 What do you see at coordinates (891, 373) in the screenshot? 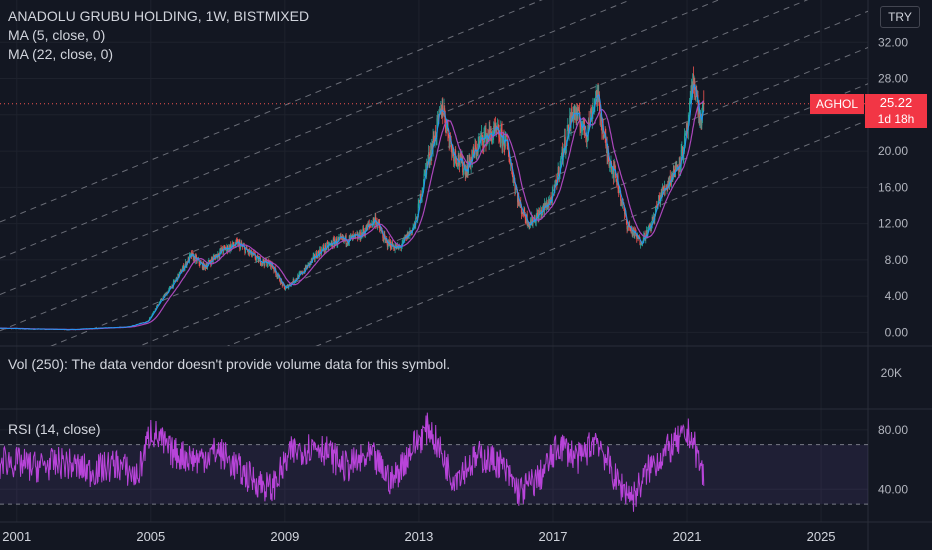
I see `volume-axis-label: 20K` at bounding box center [891, 373].